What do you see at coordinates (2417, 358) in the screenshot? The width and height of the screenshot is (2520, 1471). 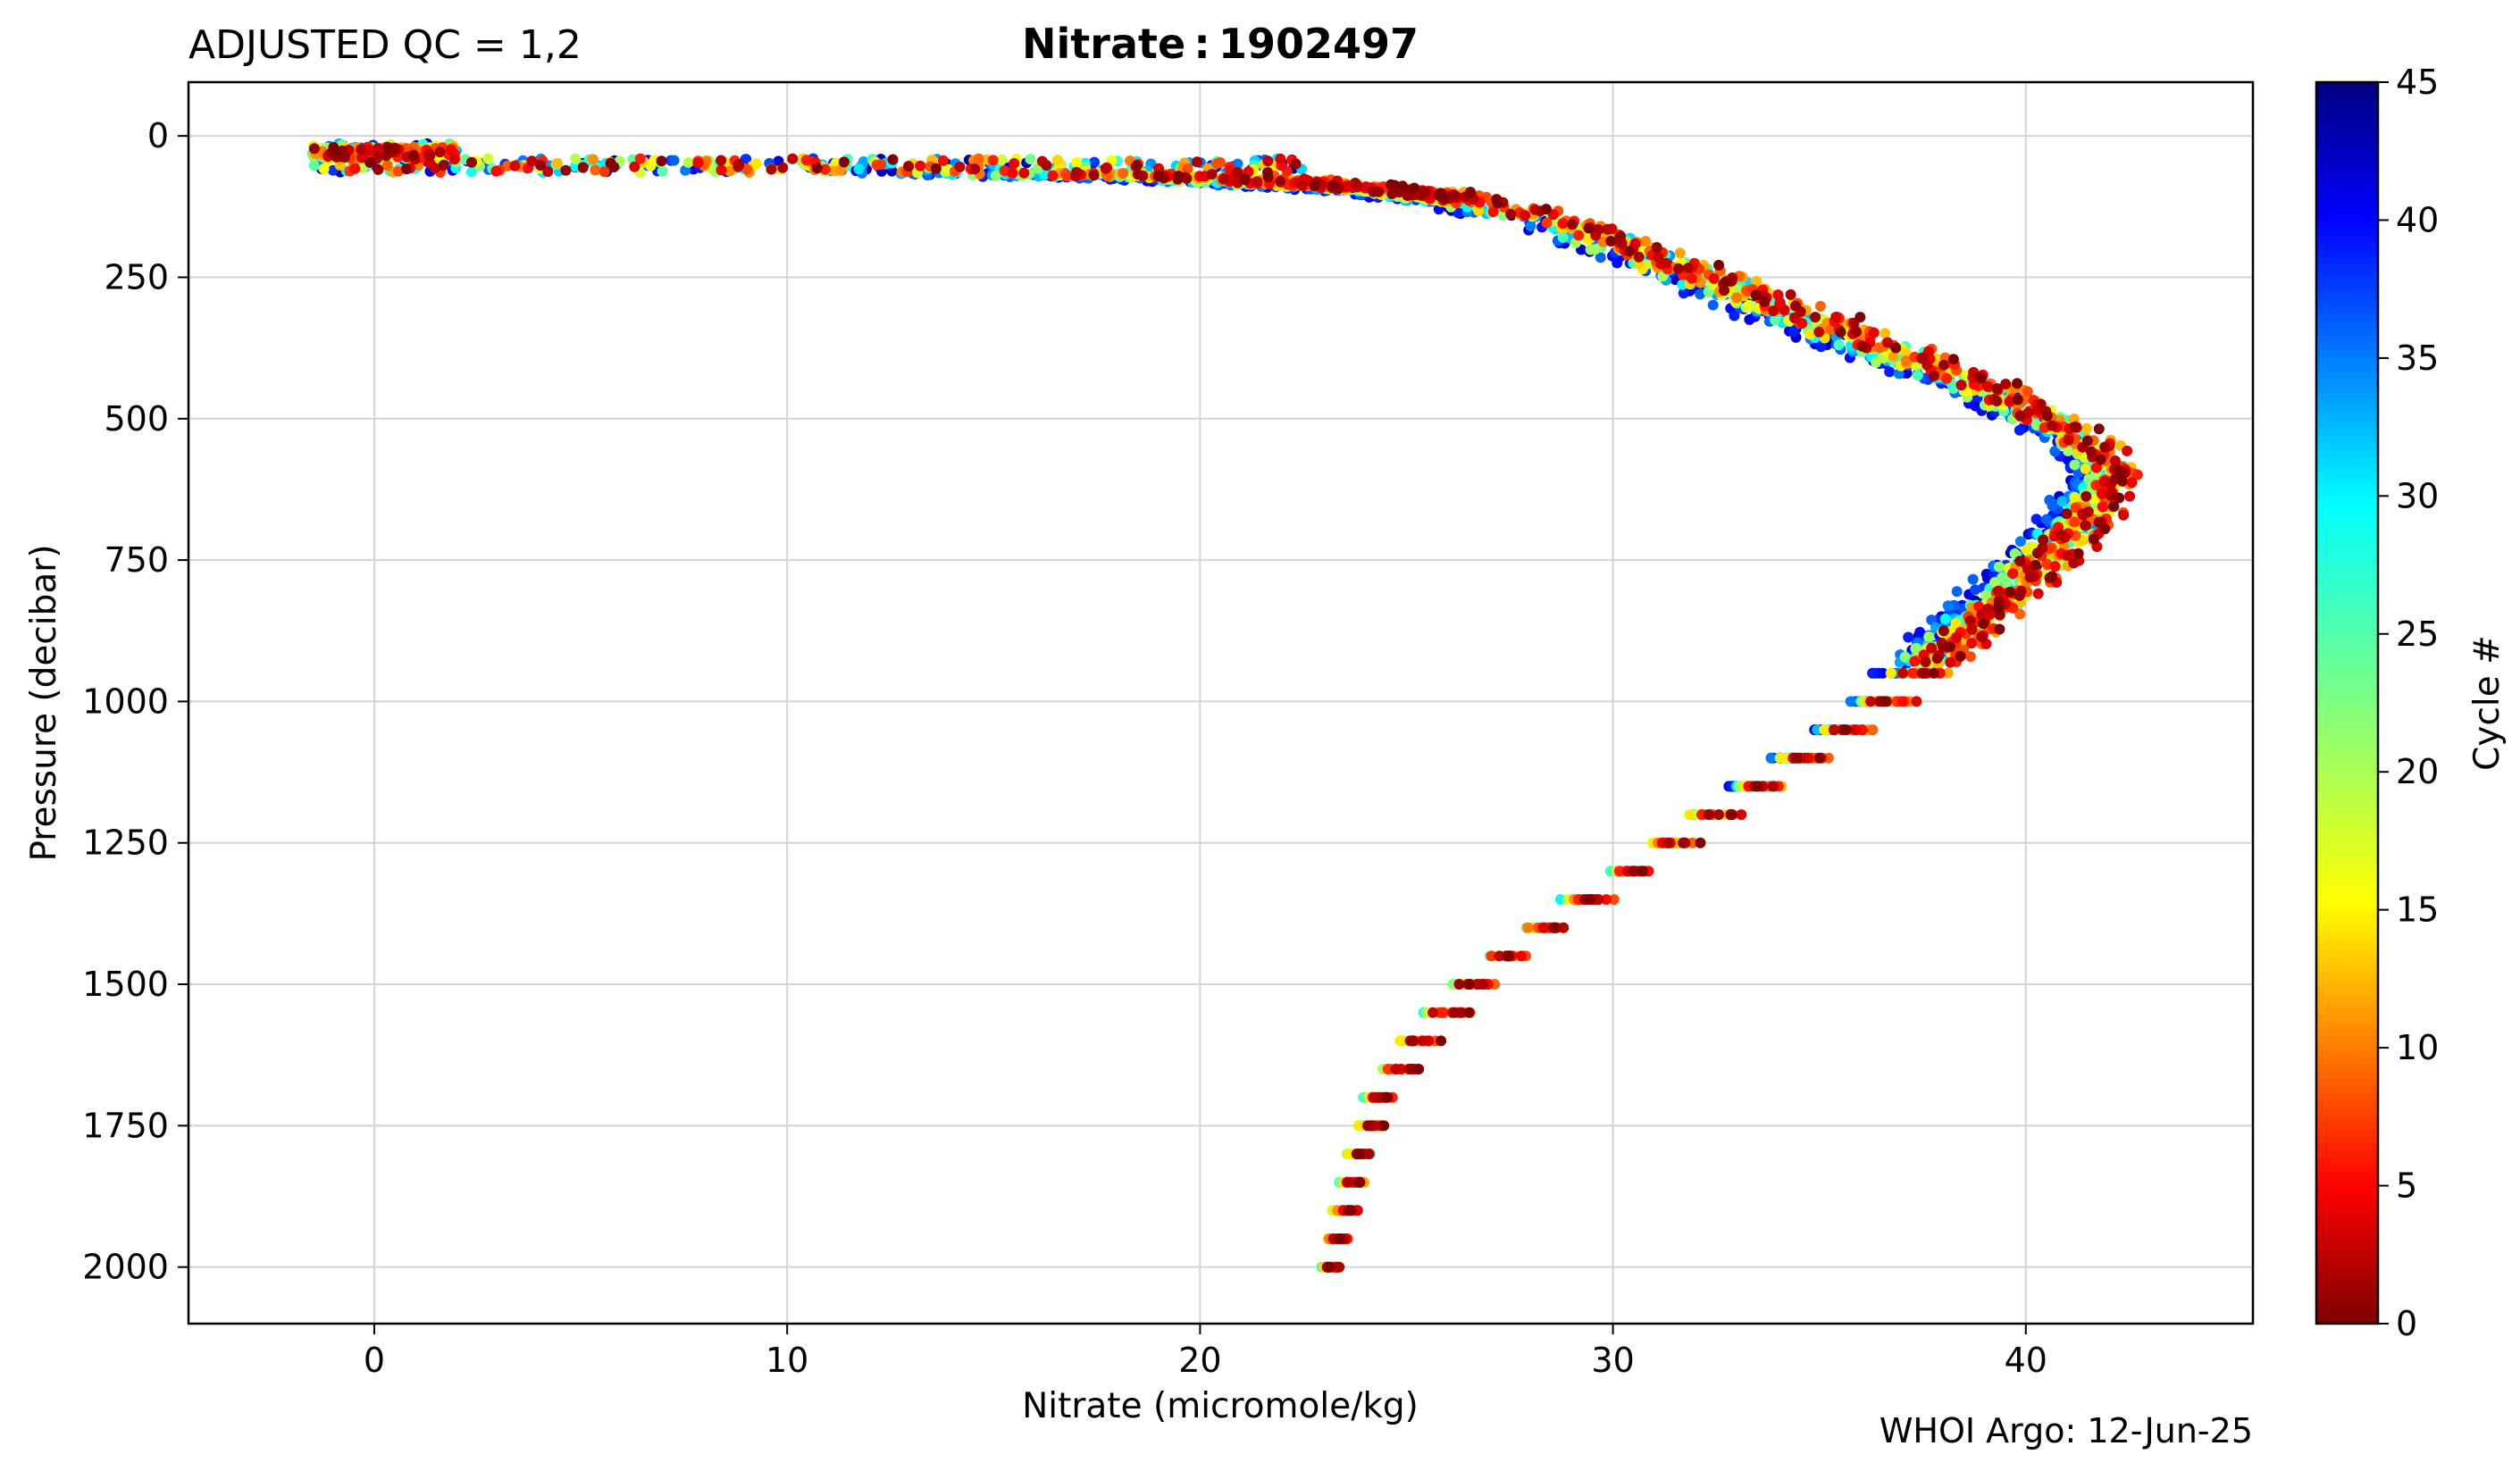 I see `colorbar-tick-label: 35` at bounding box center [2417, 358].